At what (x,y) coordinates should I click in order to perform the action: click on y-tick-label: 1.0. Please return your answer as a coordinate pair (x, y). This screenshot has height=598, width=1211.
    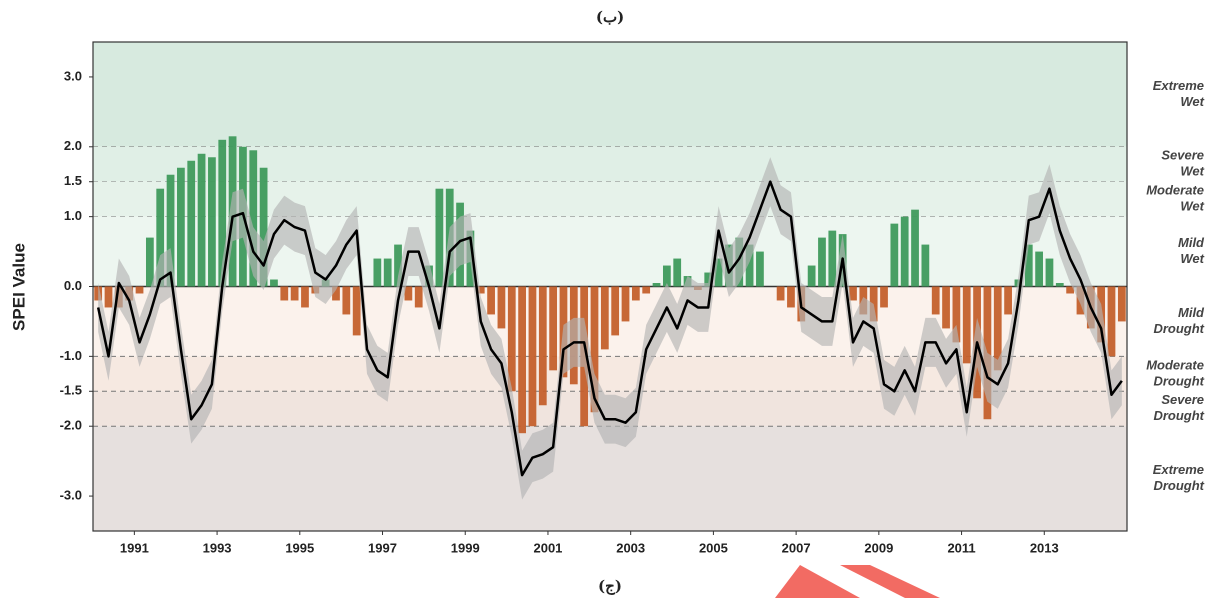
    Looking at the image, I should click on (73, 215).